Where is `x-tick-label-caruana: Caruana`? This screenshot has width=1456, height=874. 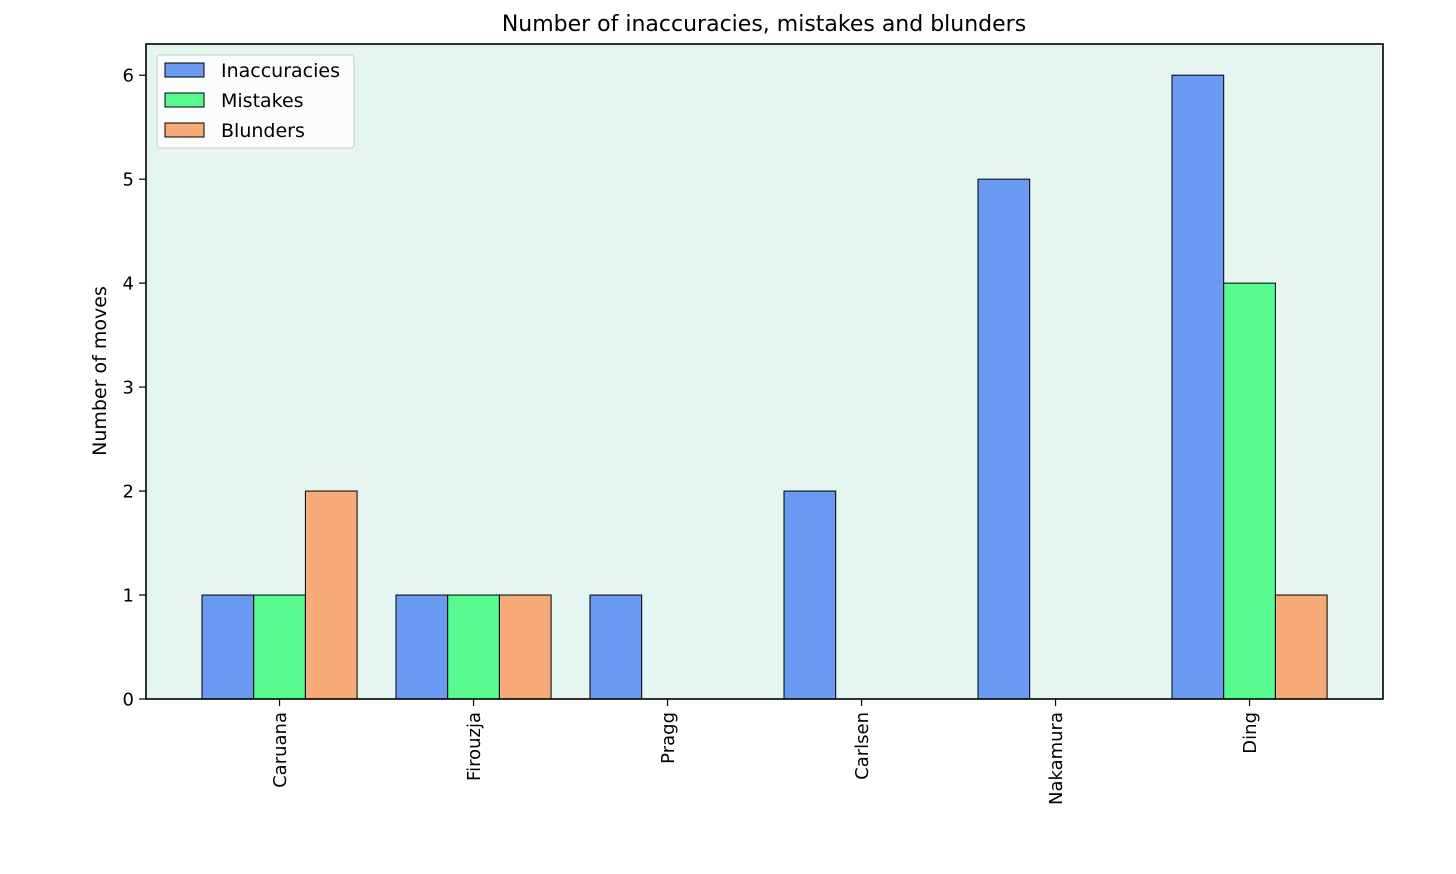
x-tick-label-caruana: Caruana is located at coordinates (280, 750).